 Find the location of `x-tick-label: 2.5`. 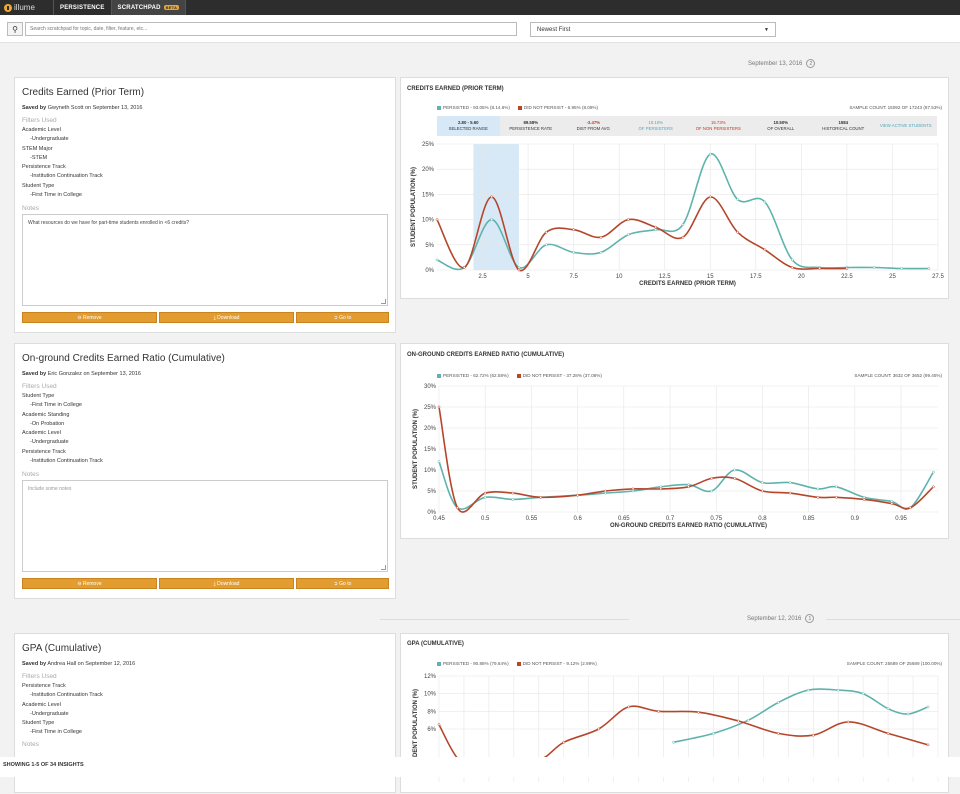

x-tick-label: 2.5 is located at coordinates (482, 277).